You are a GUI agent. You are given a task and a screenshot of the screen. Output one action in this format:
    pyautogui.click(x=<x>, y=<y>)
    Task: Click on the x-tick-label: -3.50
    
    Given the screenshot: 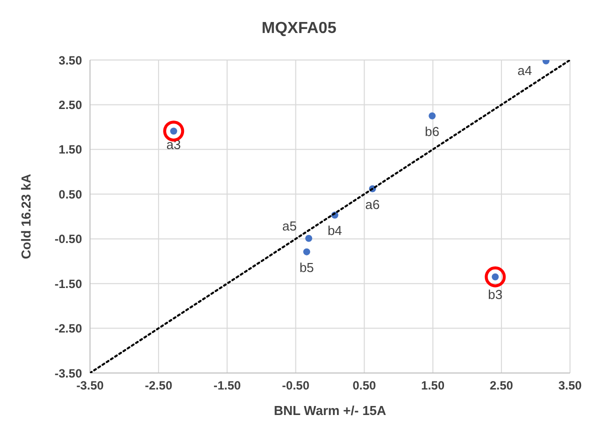 What is the action you would take?
    pyautogui.click(x=90, y=385)
    